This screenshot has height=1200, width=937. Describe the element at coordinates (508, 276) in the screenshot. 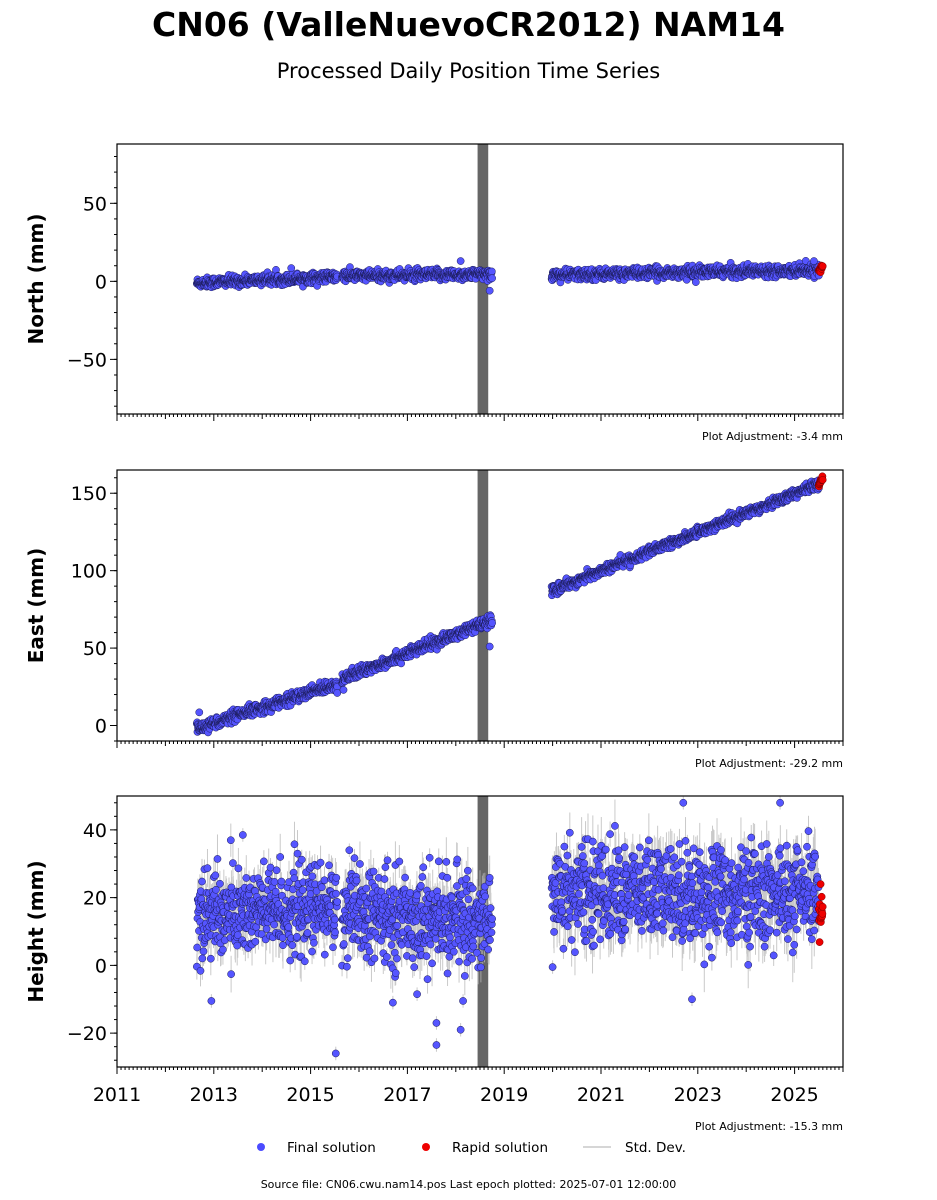

I see `final-points` at that location.